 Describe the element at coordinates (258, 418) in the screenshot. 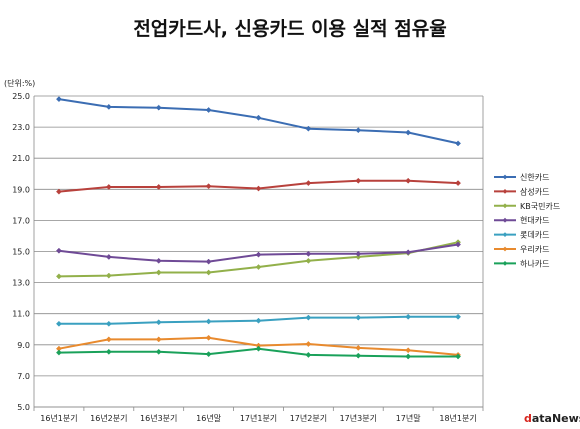

I see `x-tick-label: 17년1분기` at that location.